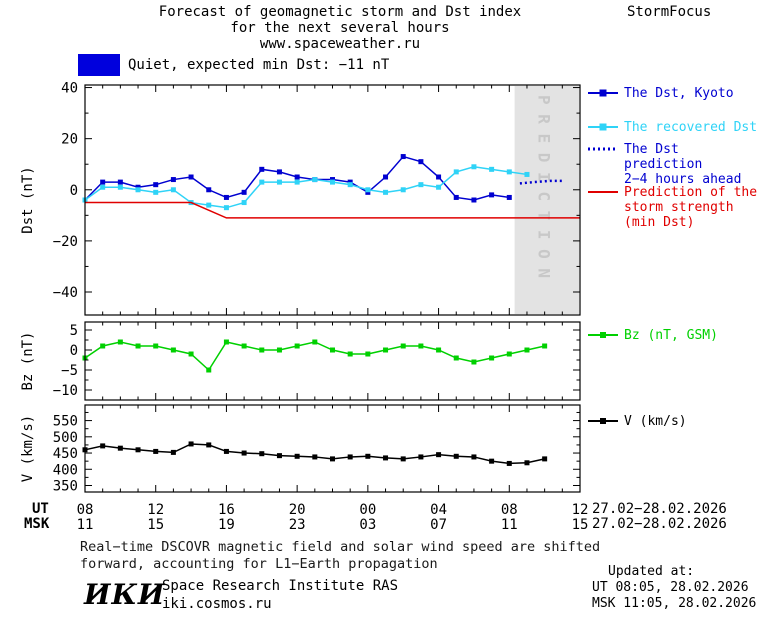 The image size is (760, 620). I want to click on legend-recovered-dst-label: The recovered Dst, so click(691, 127).